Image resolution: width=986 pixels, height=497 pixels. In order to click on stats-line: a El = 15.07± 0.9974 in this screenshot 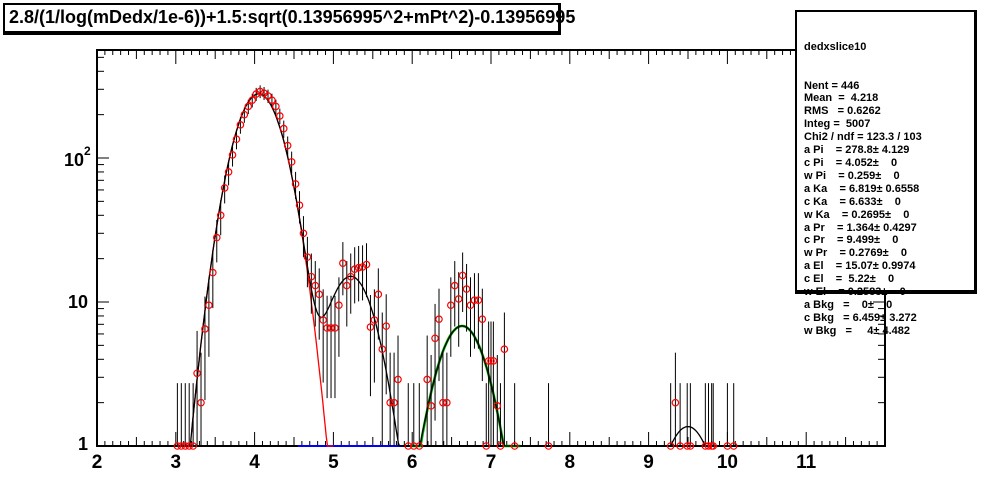, I will do `click(860, 266)`.